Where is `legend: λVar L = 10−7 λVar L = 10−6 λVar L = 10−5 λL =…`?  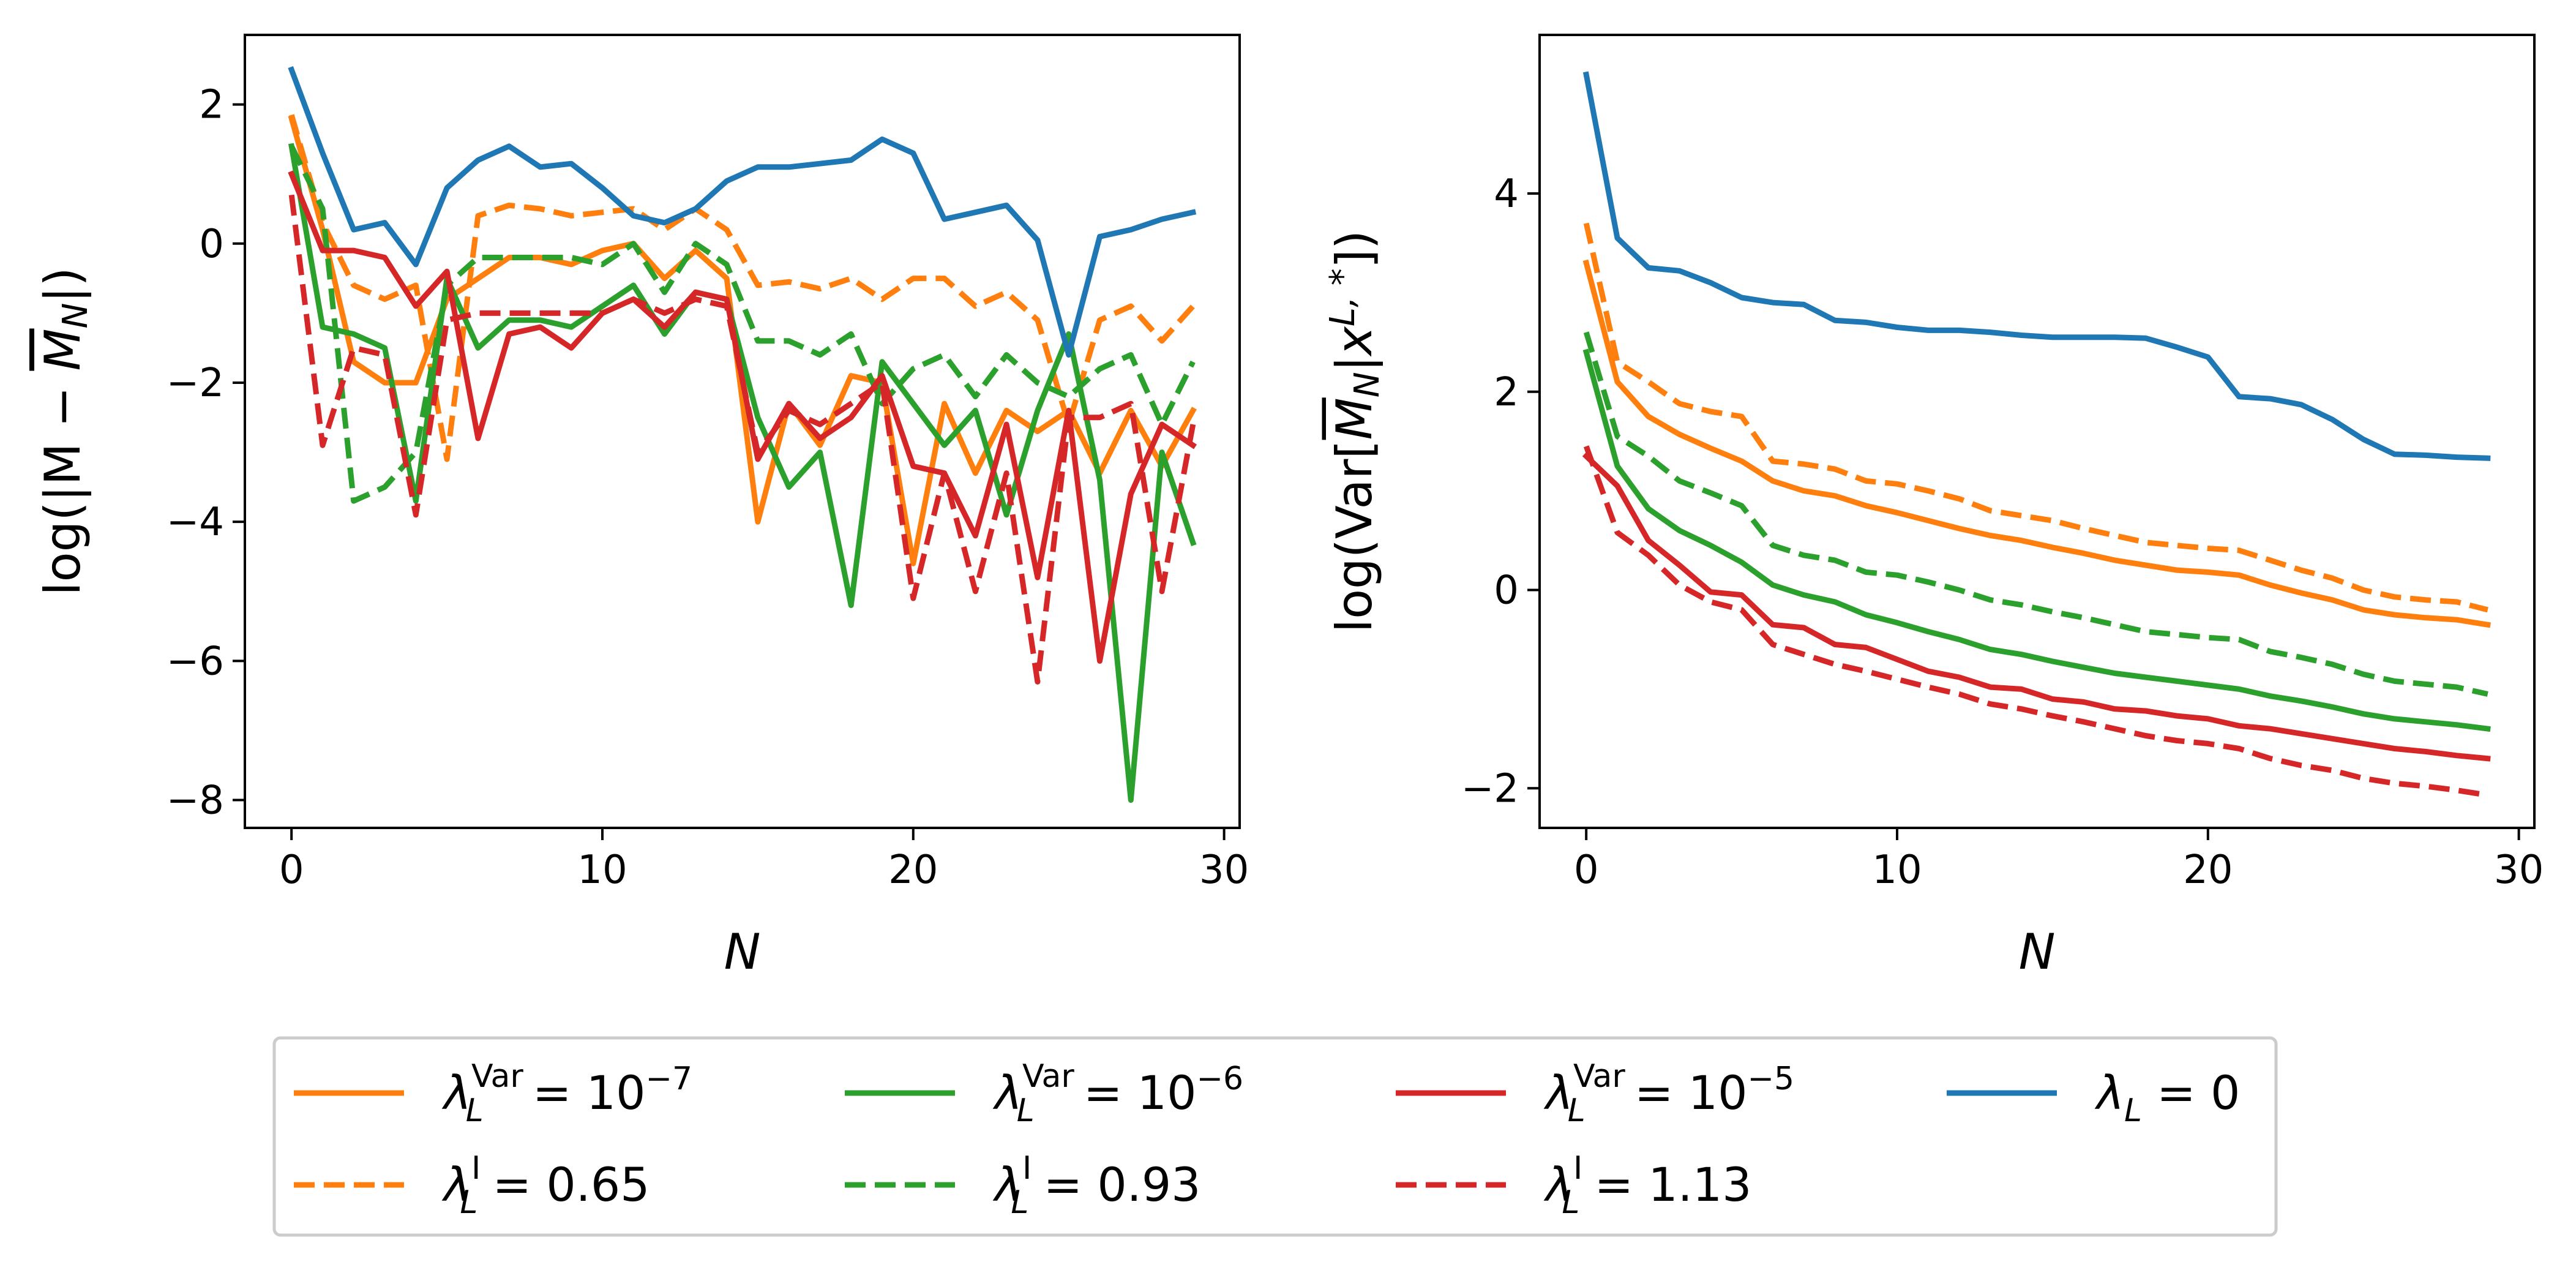
legend: λVar L = 10−7 λVar L = 10−6 λVar L = 10−5 λL =… is located at coordinates (1275, 1136).